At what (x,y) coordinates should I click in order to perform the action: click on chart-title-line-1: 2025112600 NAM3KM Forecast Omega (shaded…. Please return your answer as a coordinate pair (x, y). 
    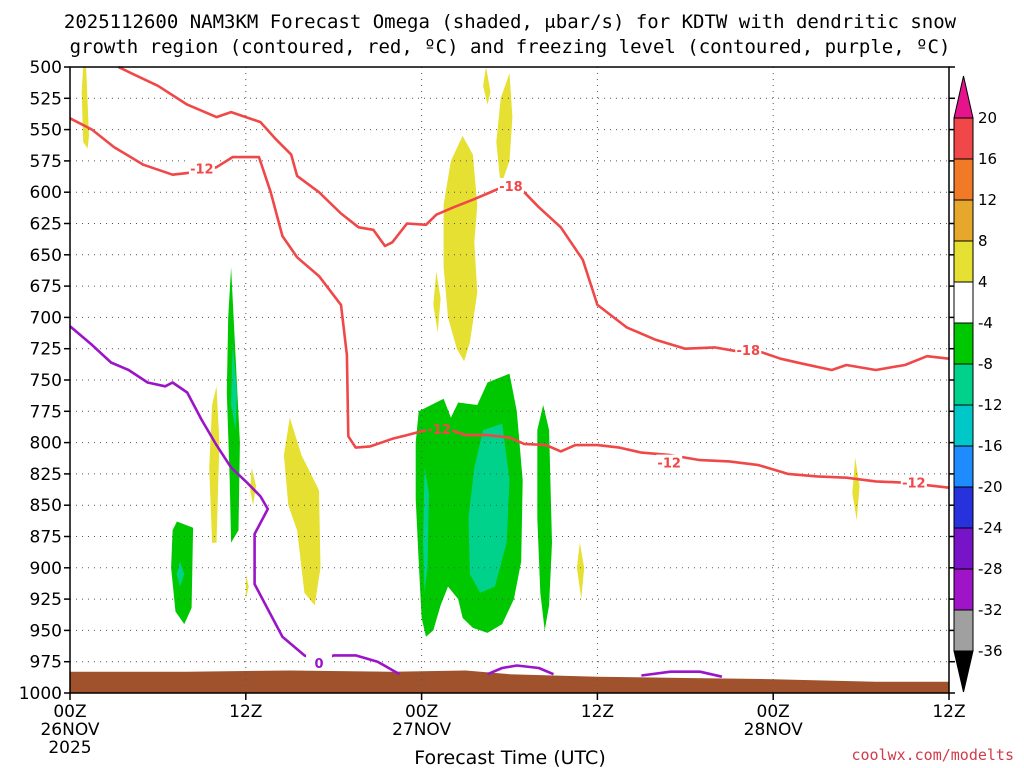
    Looking at the image, I should click on (510, 22).